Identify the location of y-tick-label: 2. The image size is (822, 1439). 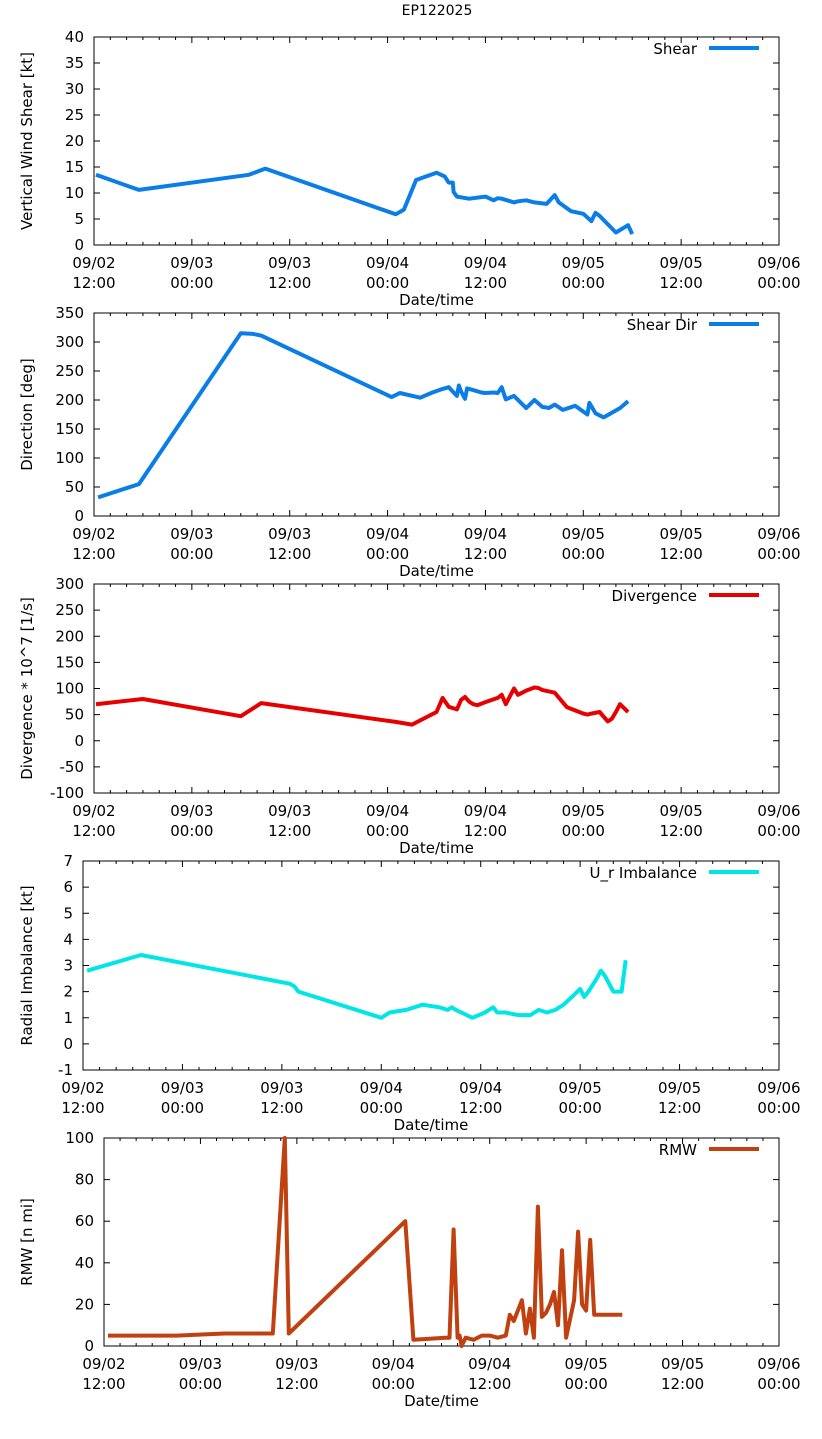
(68, 992).